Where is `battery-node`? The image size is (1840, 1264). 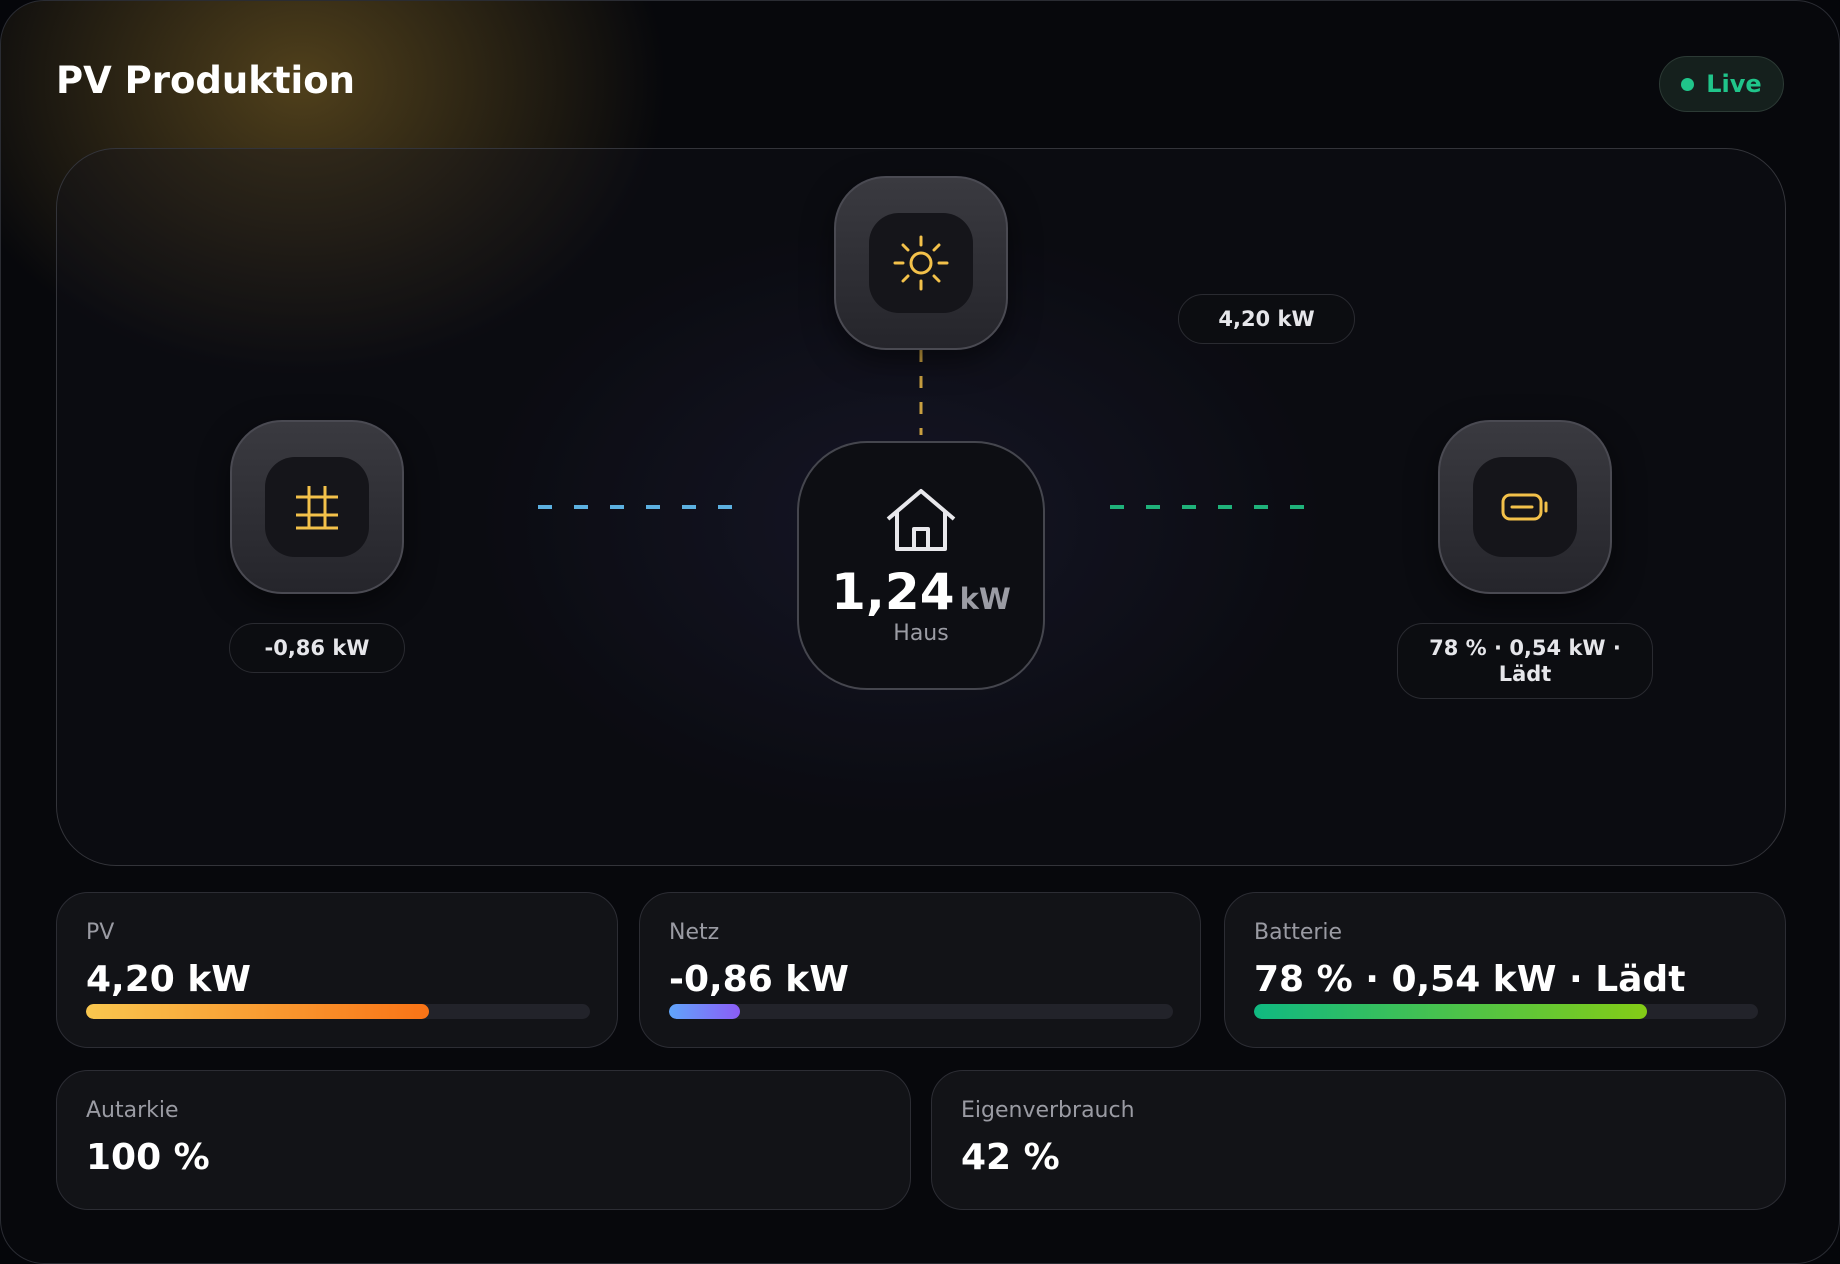 battery-node is located at coordinates (1525, 507).